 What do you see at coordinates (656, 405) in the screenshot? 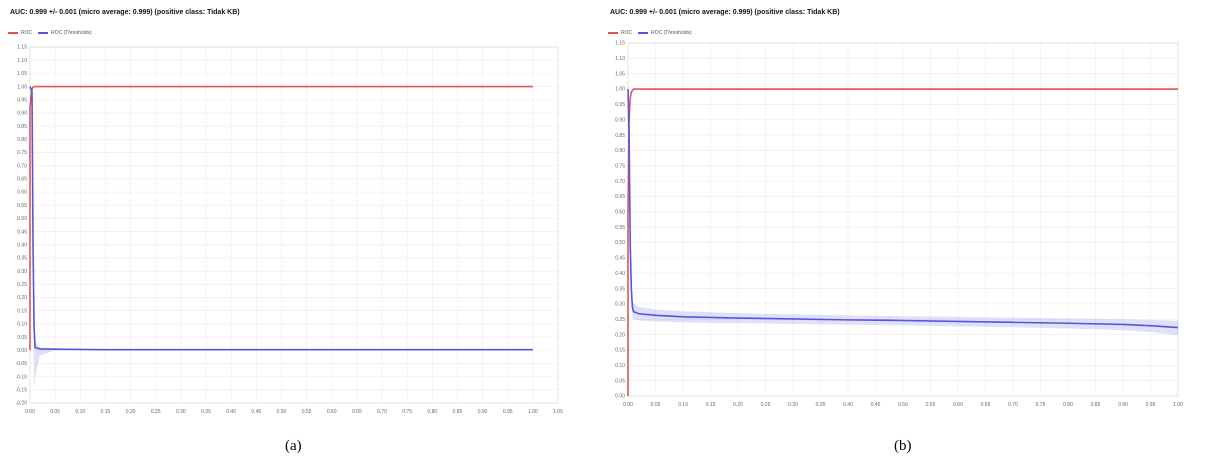
I see `x-tick-label: 0.05` at bounding box center [656, 405].